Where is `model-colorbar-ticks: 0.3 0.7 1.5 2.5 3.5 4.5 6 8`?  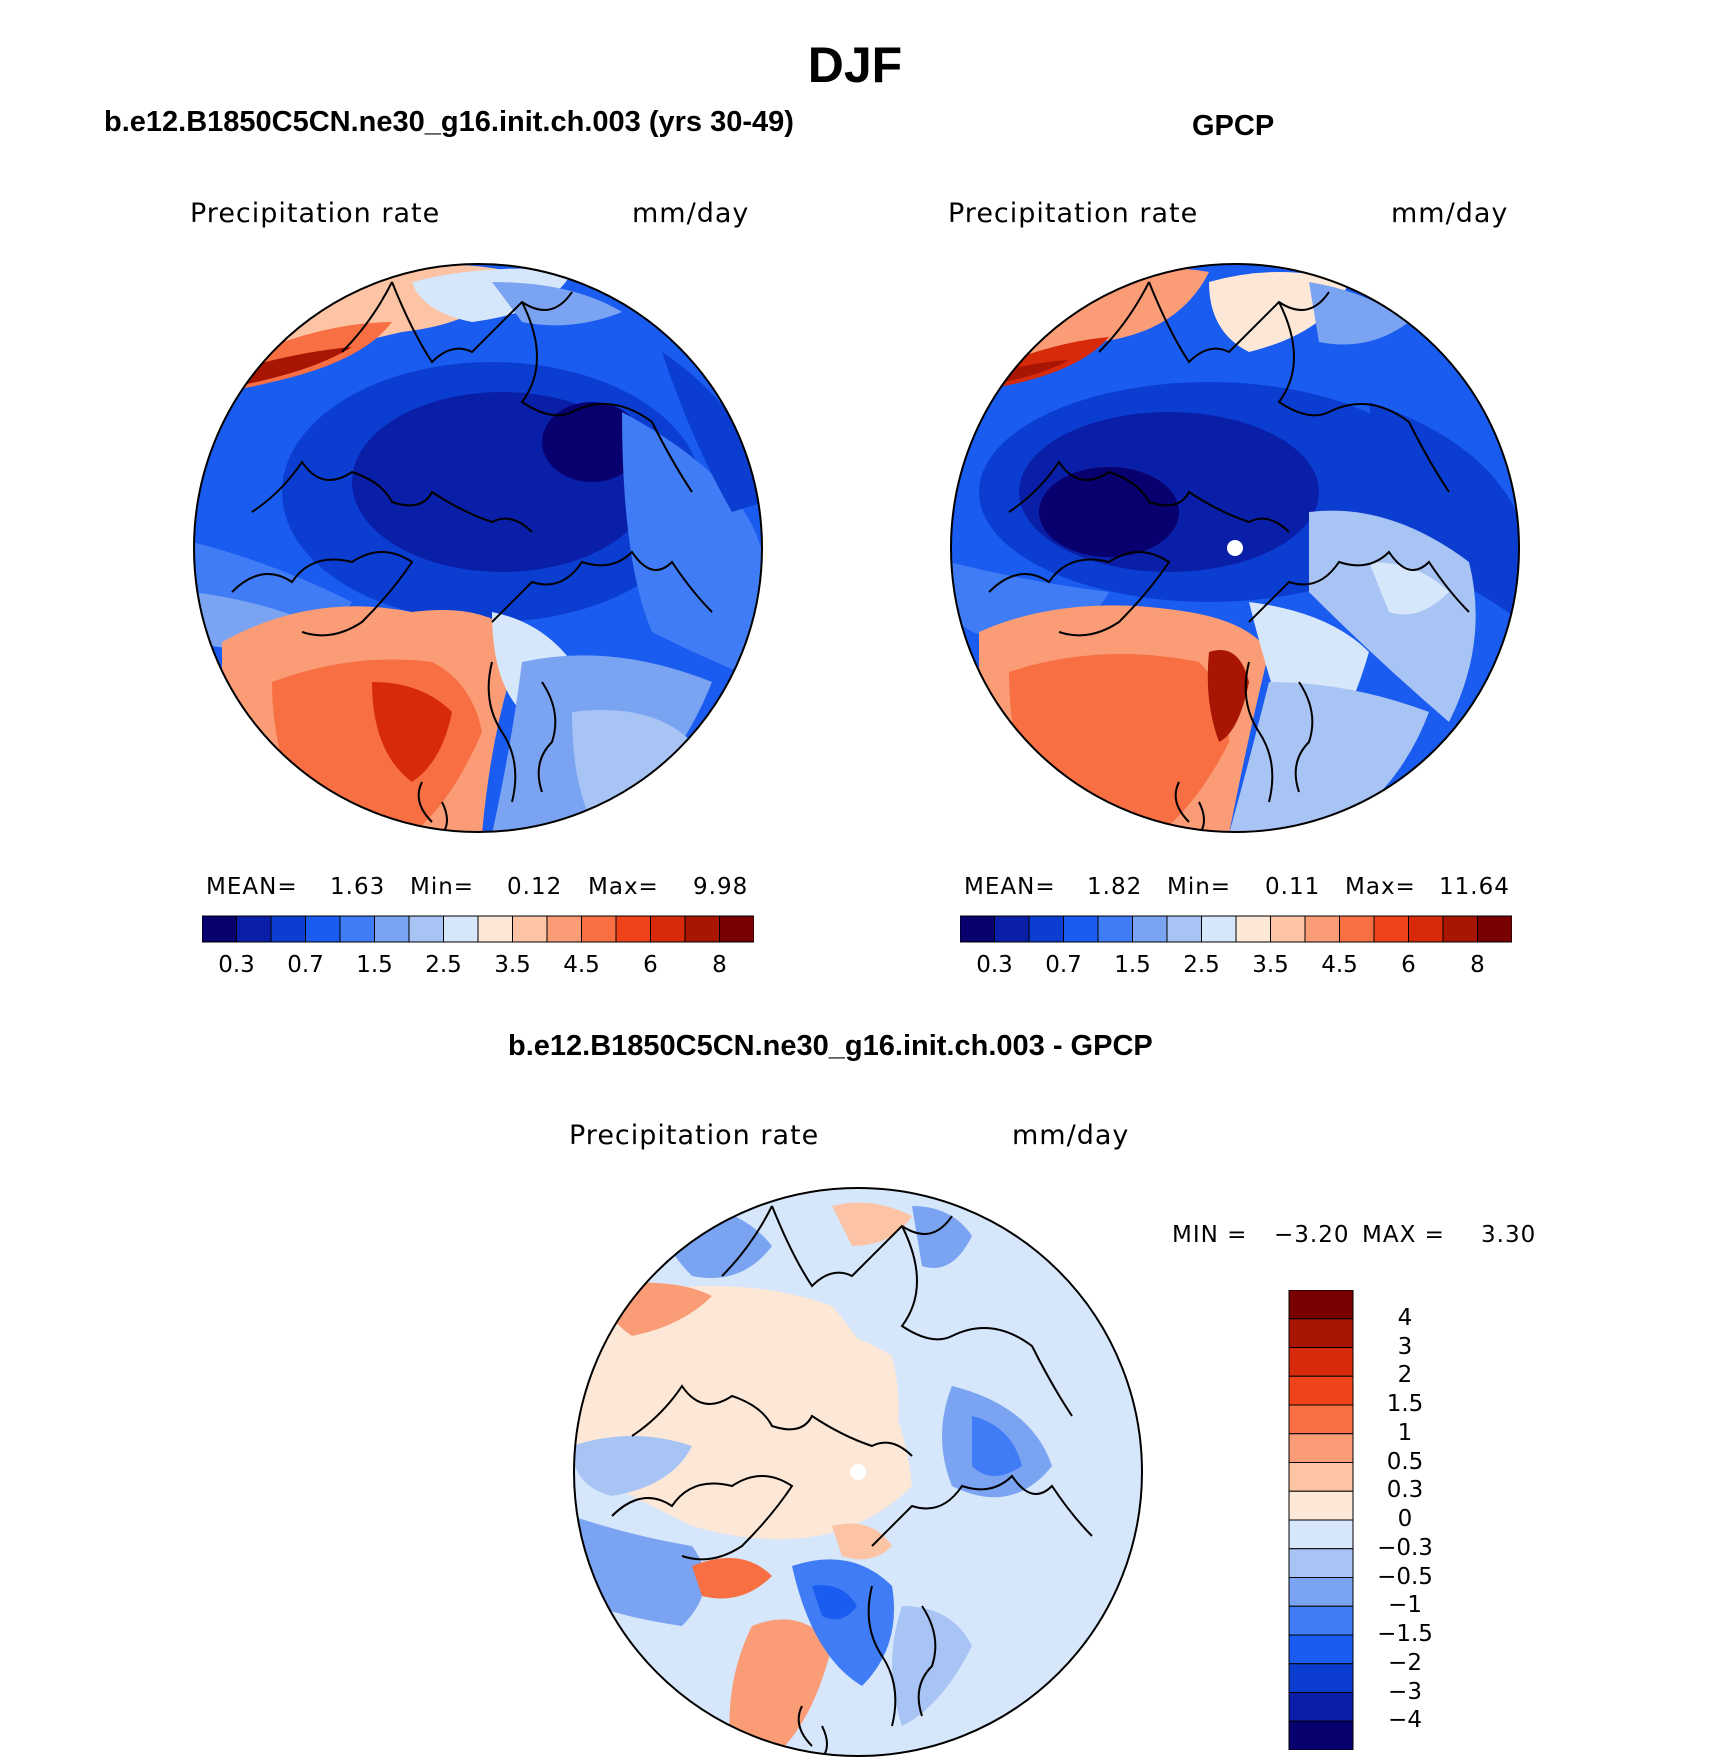
model-colorbar-ticks: 0.3 0.7 1.5 2.5 3.5 4.5 6 8 is located at coordinates (478, 967).